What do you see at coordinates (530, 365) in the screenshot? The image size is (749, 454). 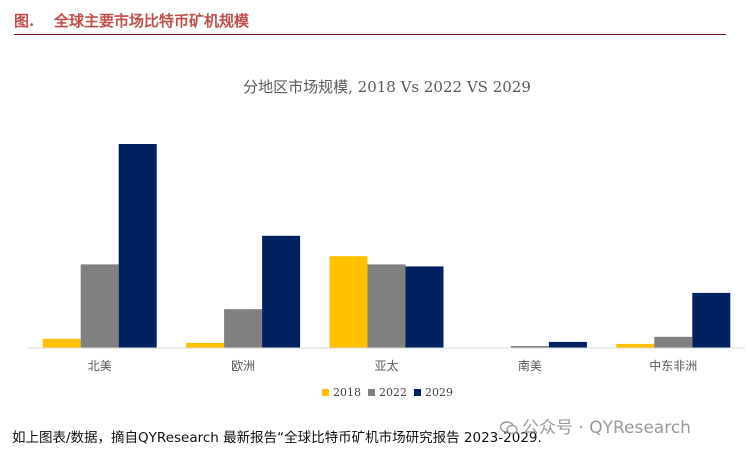 I see `category-label: 南美` at bounding box center [530, 365].